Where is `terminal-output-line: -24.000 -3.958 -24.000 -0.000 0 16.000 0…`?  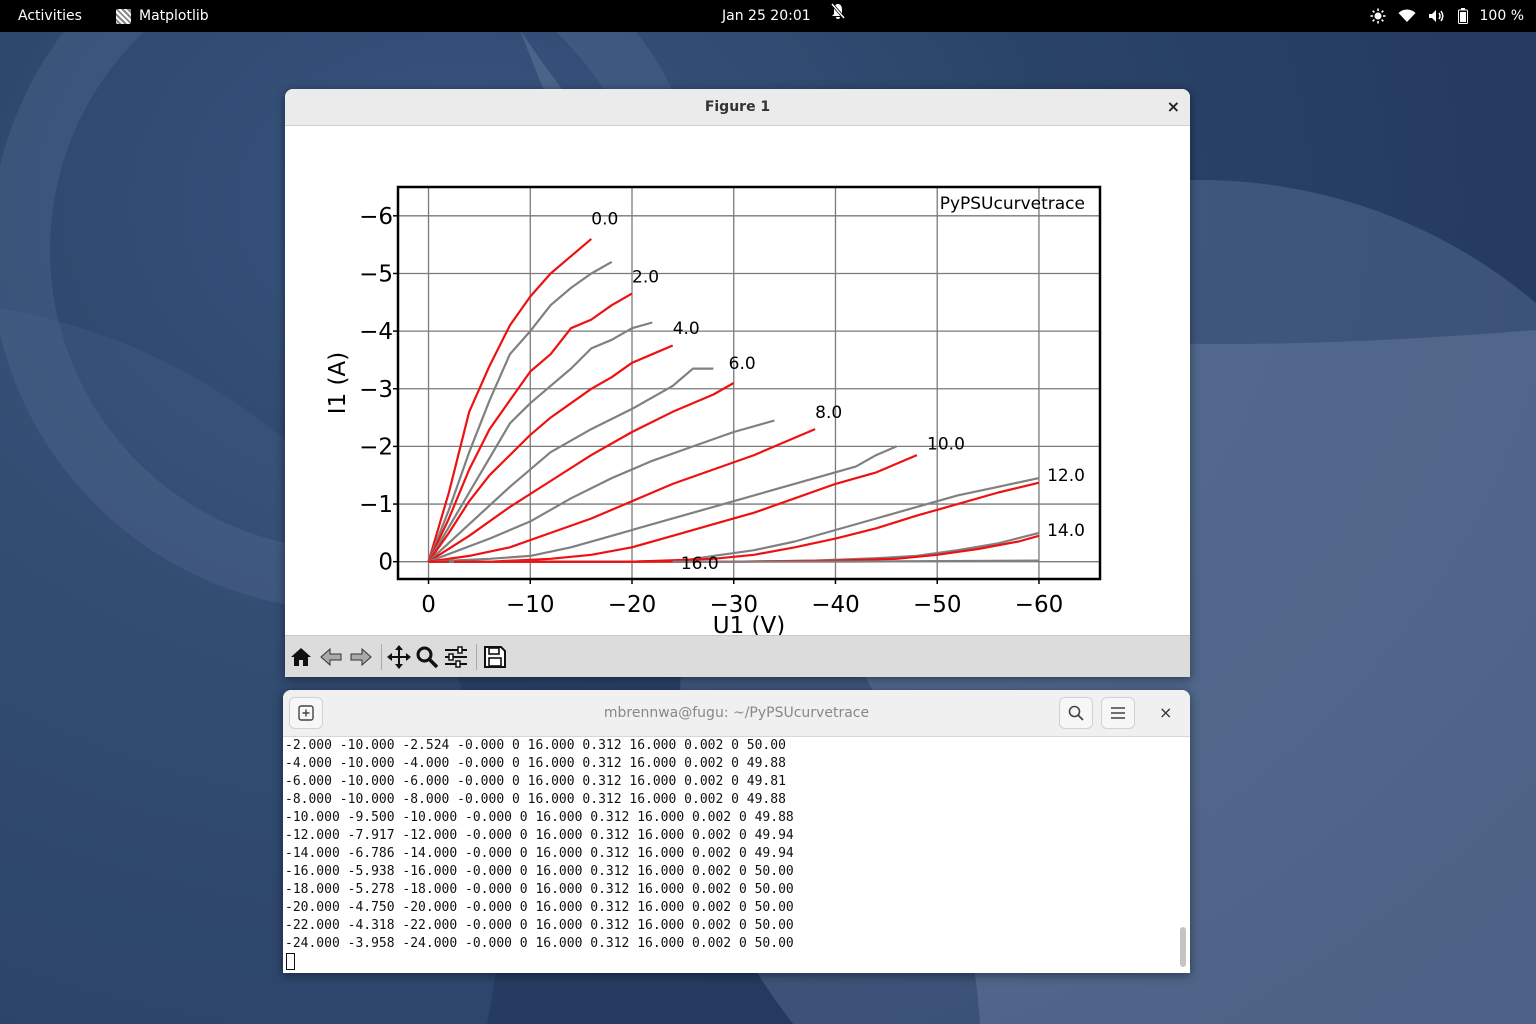
terminal-output-line: -24.000 -3.958 -24.000 -0.000 0 16.000 0… is located at coordinates (539, 943).